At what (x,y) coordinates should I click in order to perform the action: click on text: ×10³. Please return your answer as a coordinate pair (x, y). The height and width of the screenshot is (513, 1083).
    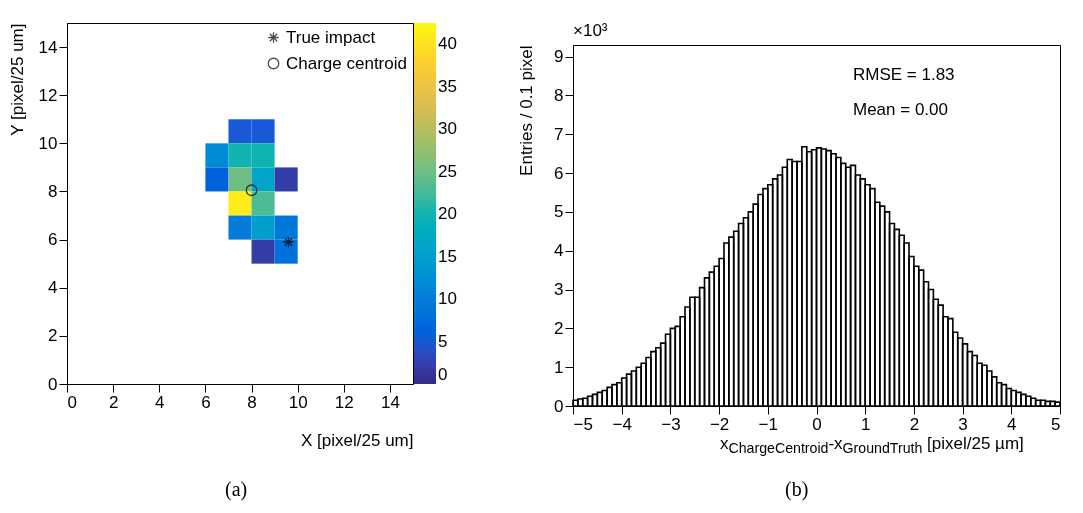
    Looking at the image, I should click on (590, 30).